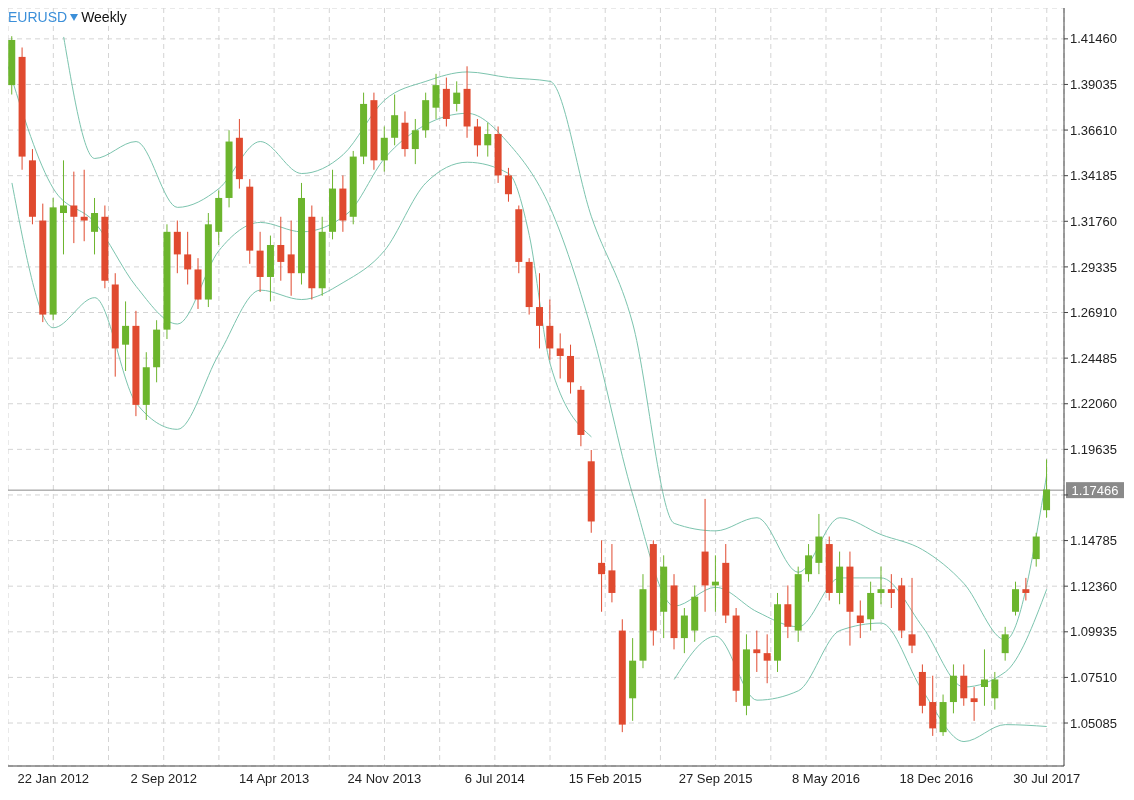  What do you see at coordinates (936, 779) in the screenshot?
I see `x-tick-label: 18 Dec 2016` at bounding box center [936, 779].